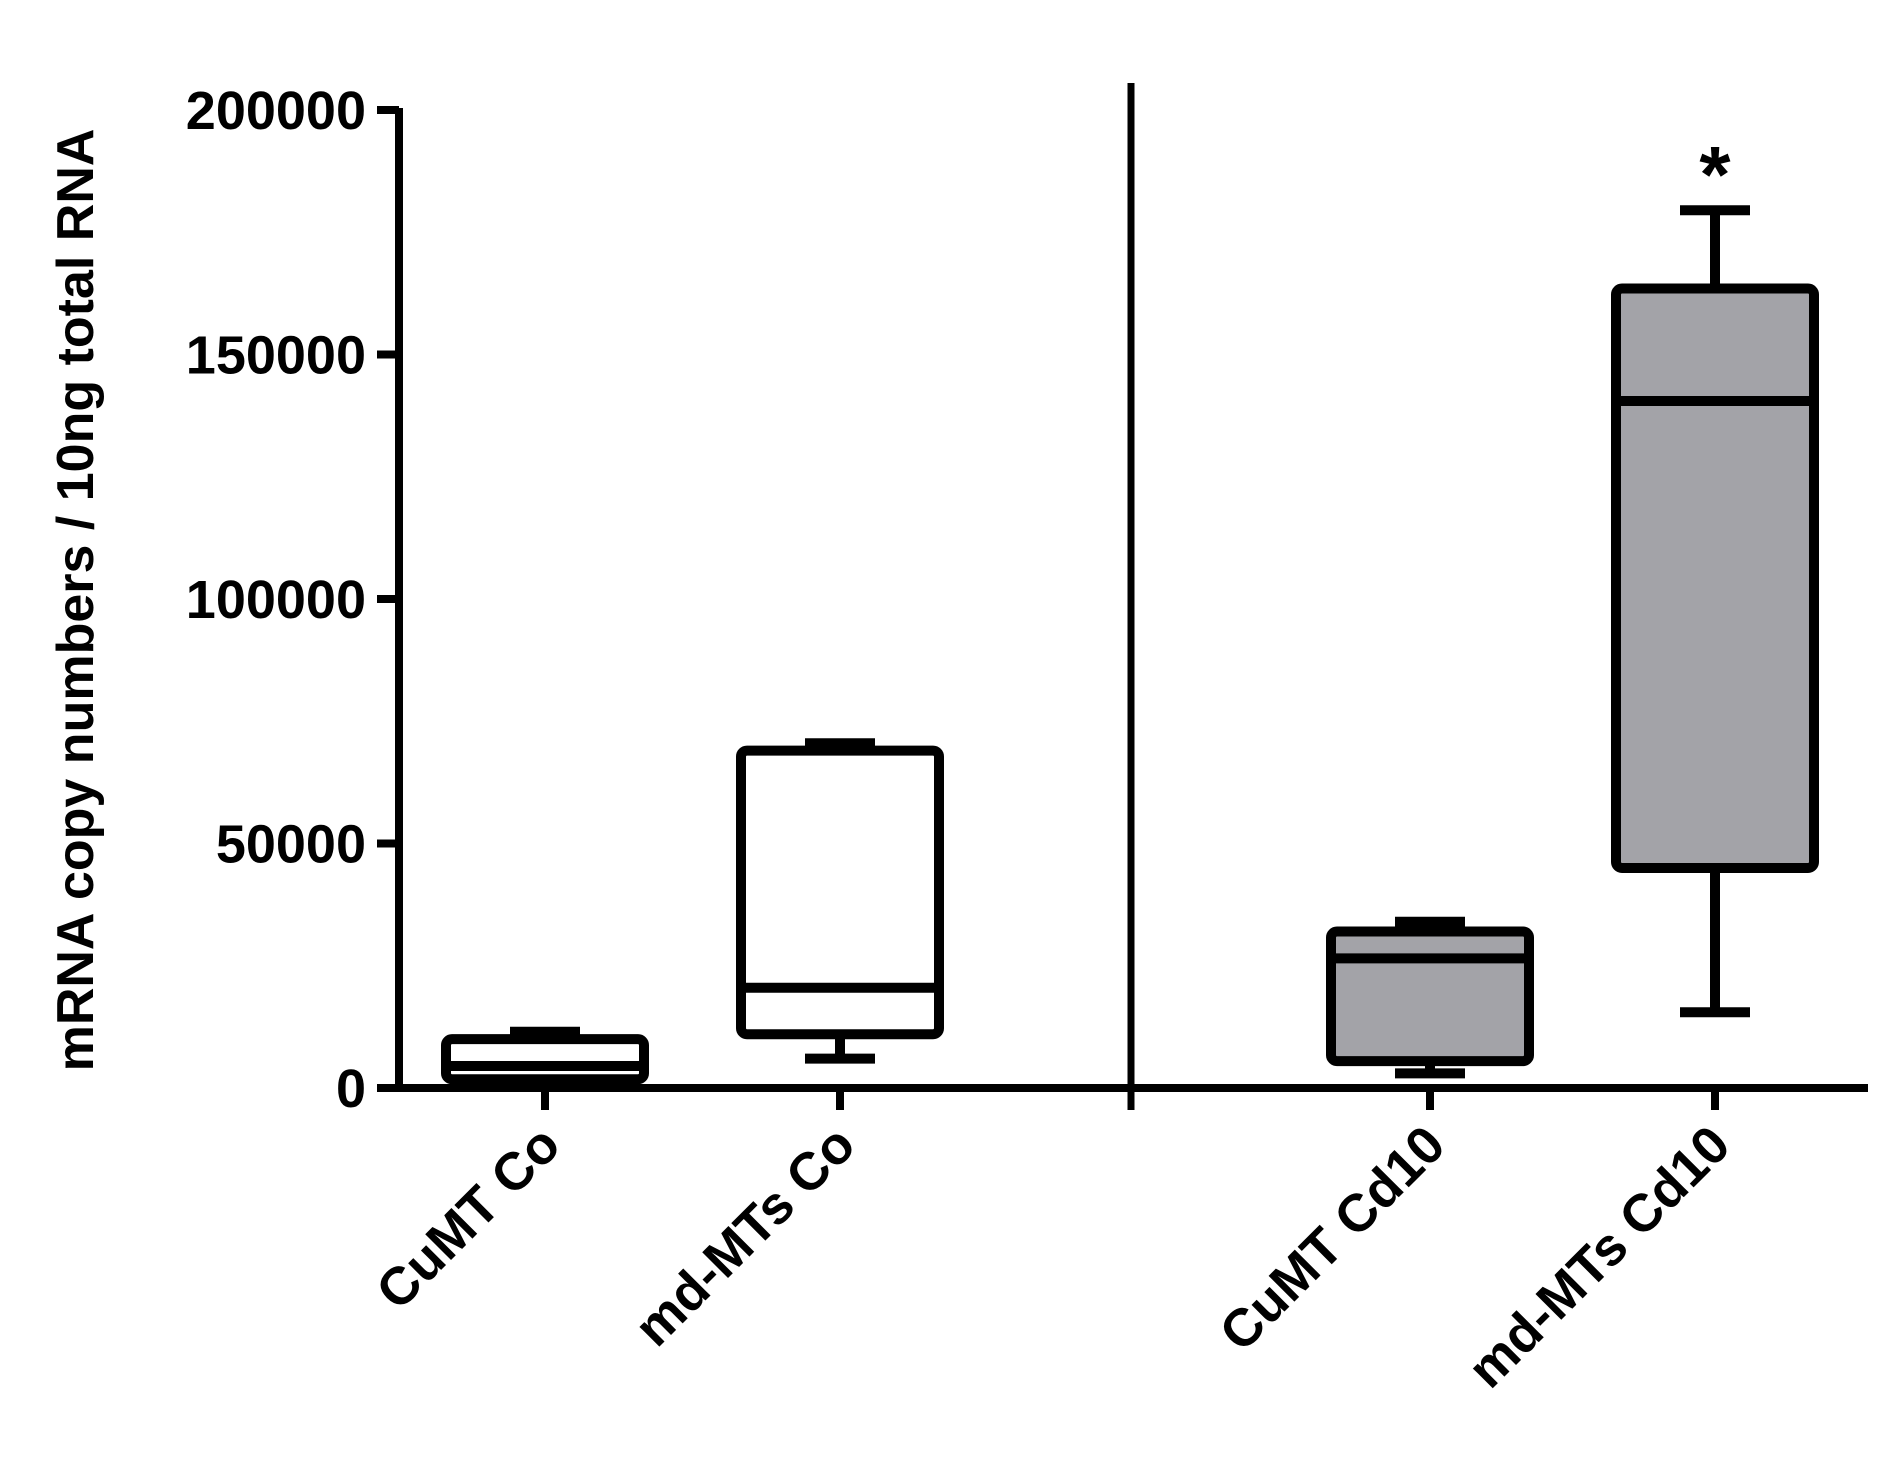 This screenshot has width=1899, height=1465. I want to click on box-group: *, so click(1715, 620).